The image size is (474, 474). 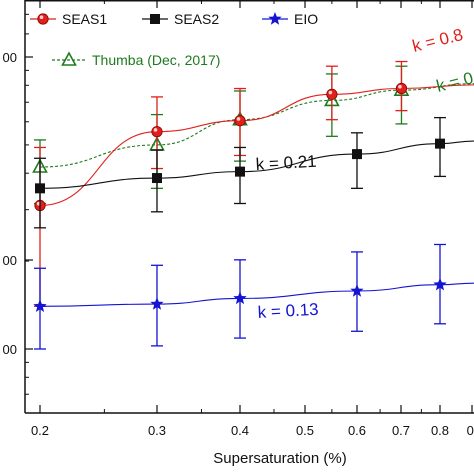 I want to click on legend-item: SEAS1, so click(x=68, y=19).